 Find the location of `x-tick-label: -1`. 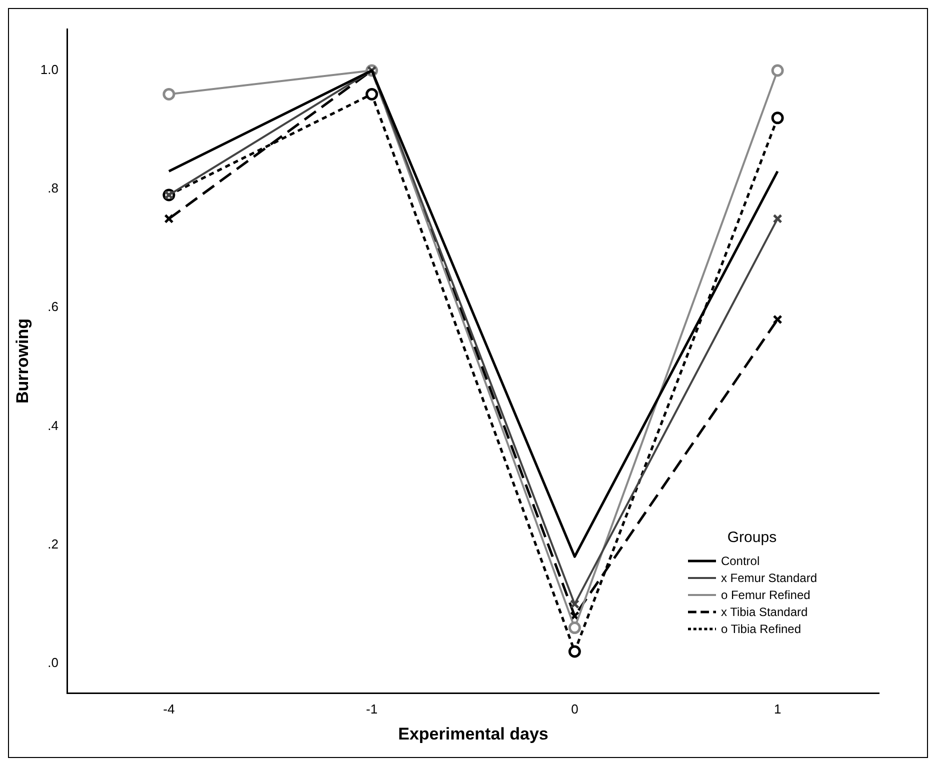

x-tick-label: -1 is located at coordinates (372, 708).